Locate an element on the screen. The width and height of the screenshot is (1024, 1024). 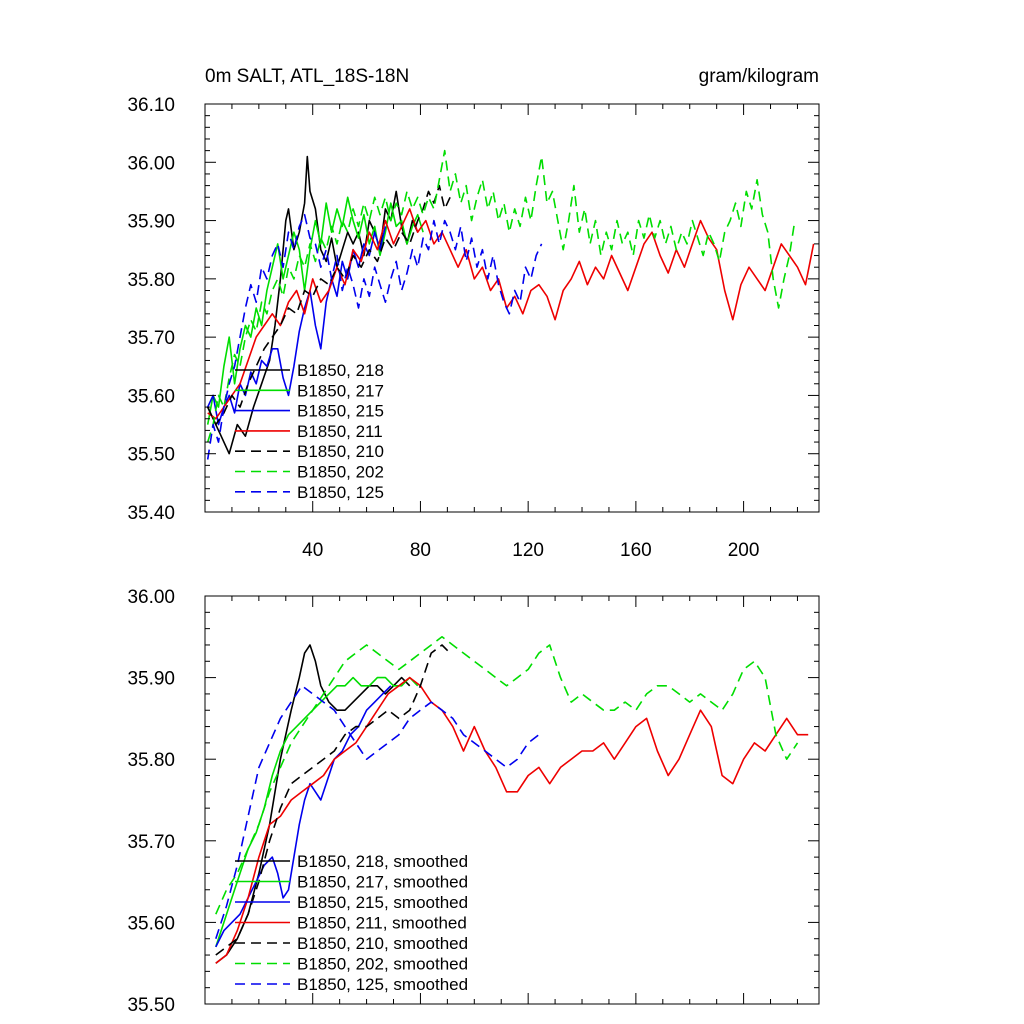
top-legend-label-5: B1850, 210 is located at coordinates (340, 451).